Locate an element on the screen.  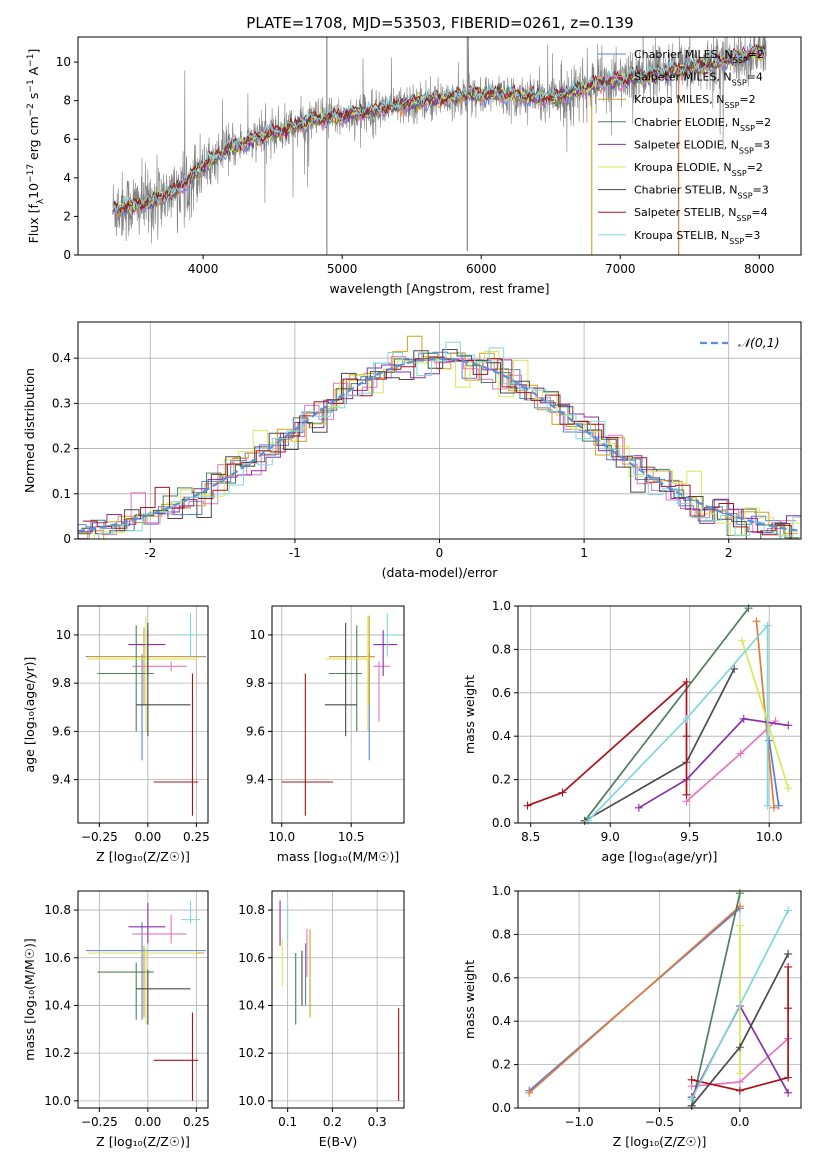
spectrum-plot-area is located at coordinates (439, 146).